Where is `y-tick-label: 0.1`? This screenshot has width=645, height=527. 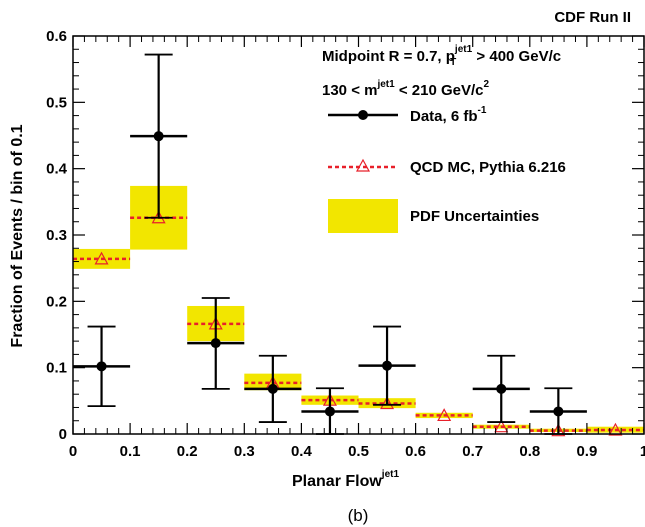
y-tick-label: 0.1 is located at coordinates (56, 368).